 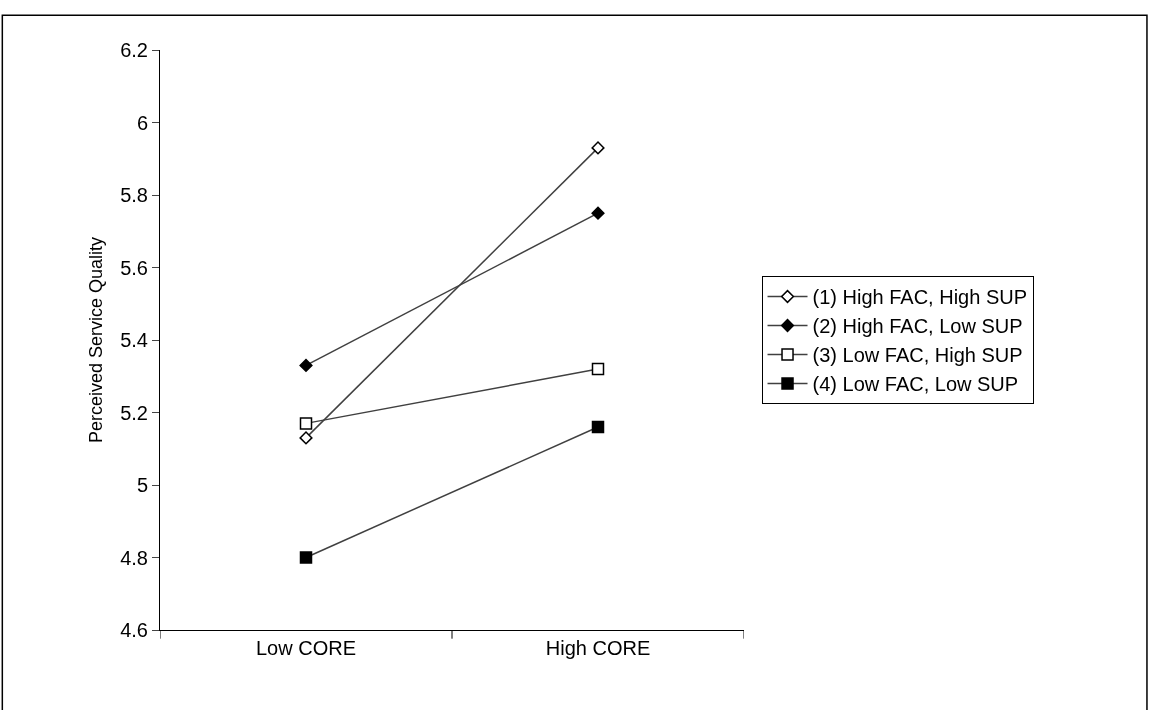 I want to click on y-tick-label: 5.4, so click(x=134, y=340).